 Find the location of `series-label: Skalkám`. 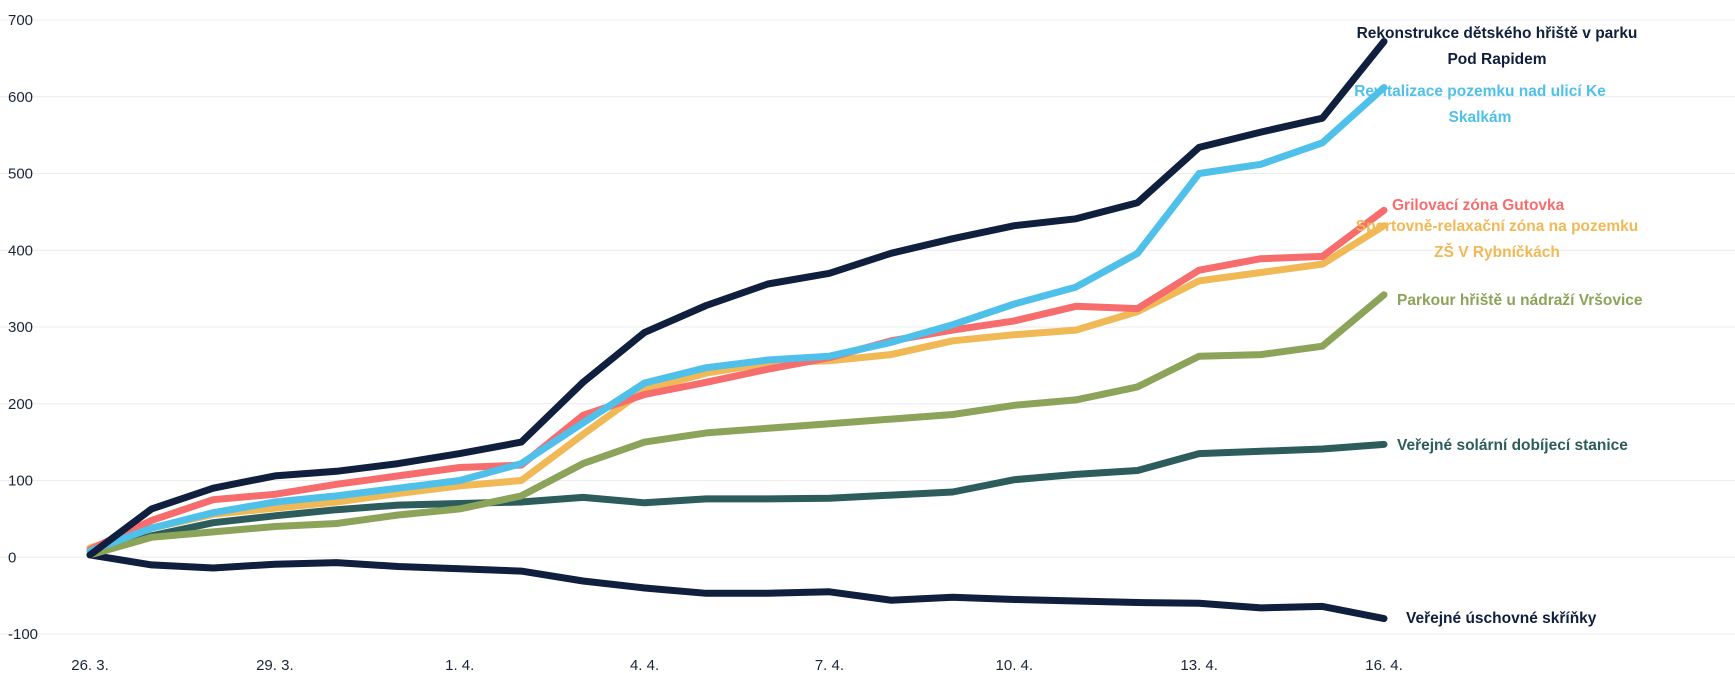

series-label: Skalkám is located at coordinates (1480, 117).